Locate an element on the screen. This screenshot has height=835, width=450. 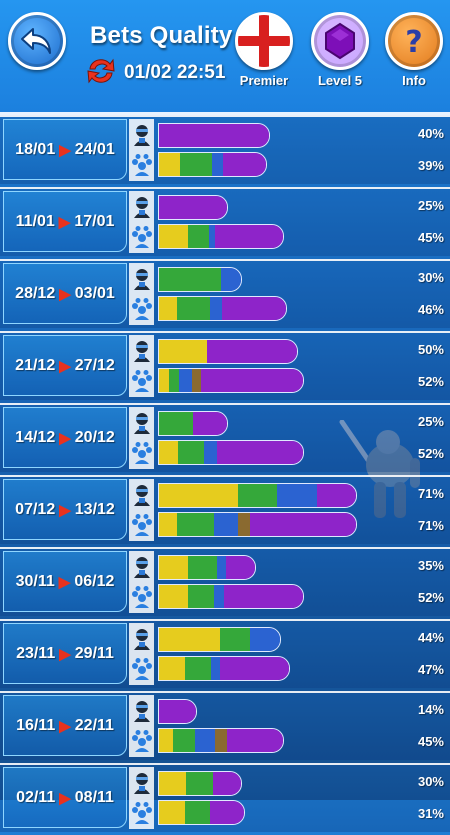
user-quality-percent: 25% is located at coordinates (430, 421).